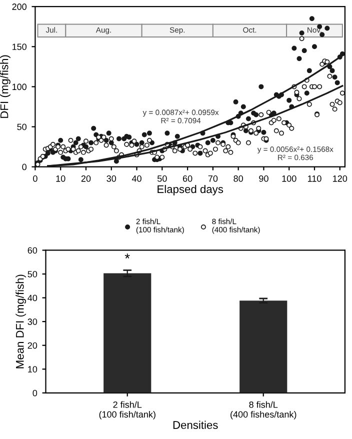  Describe the element at coordinates (127, 256) in the screenshot. I see `annotation: *` at that location.